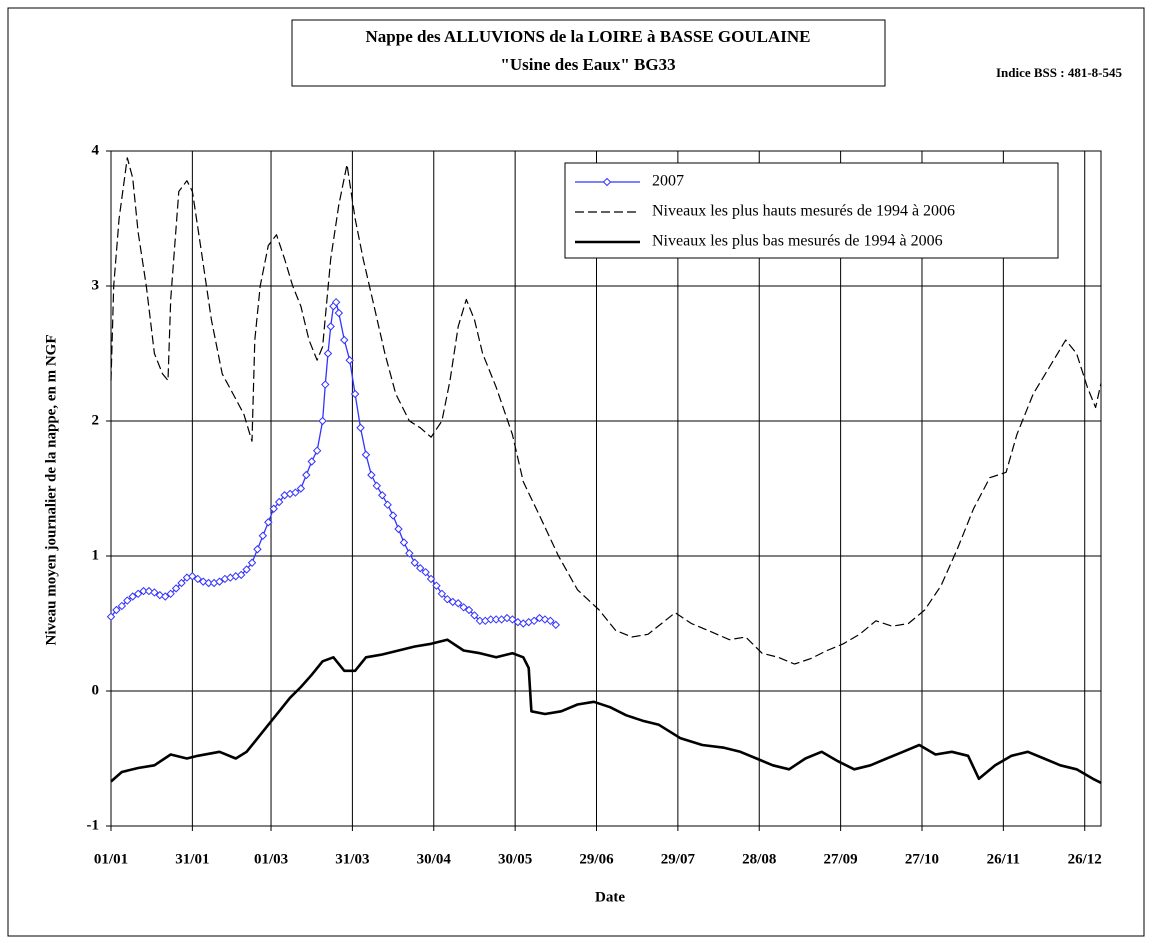 The height and width of the screenshot is (944, 1153). What do you see at coordinates (515, 859) in the screenshot?
I see `x-tick-label: 30/05` at bounding box center [515, 859].